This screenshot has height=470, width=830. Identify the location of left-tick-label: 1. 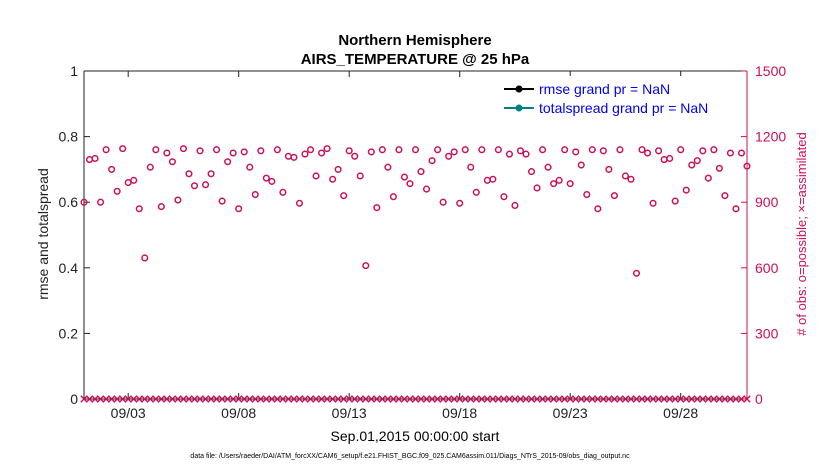
(74, 71).